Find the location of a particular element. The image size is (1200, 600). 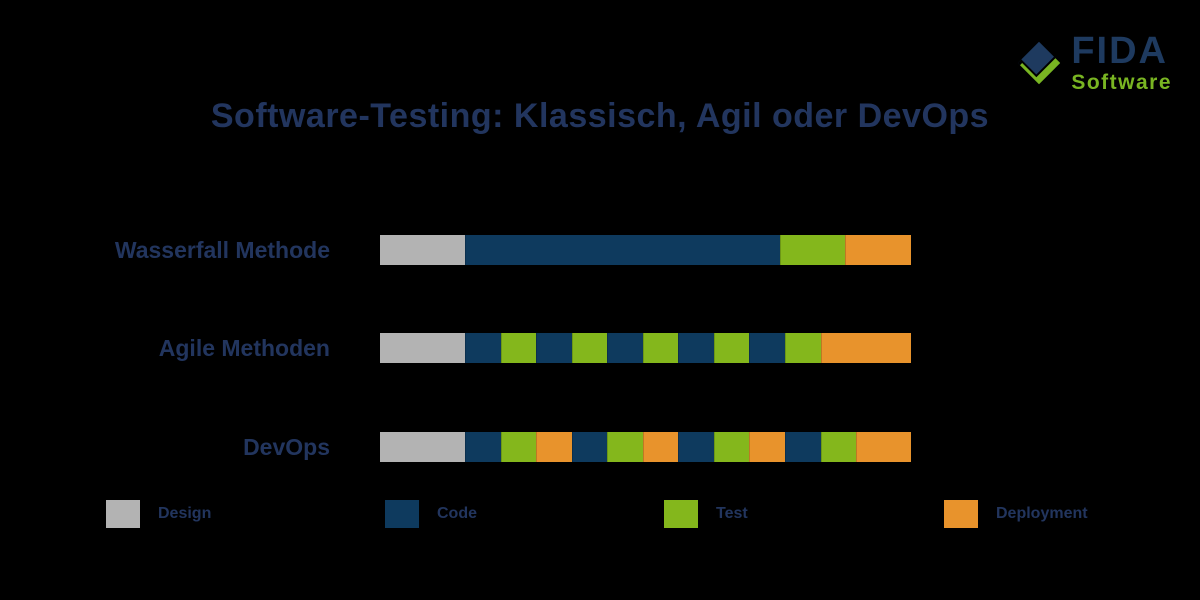

chart-row: Wasserfall Methode is located at coordinates (600, 250).